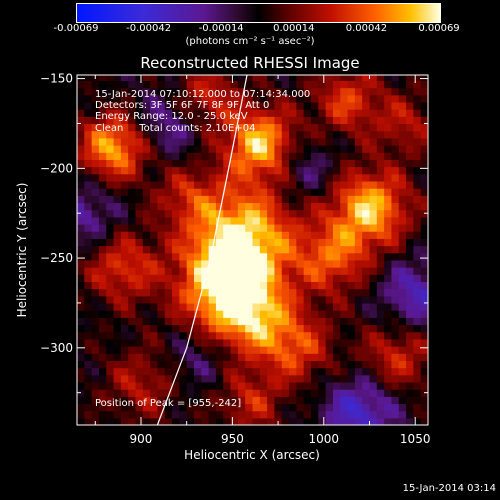 This screenshot has height=500, width=500. Describe the element at coordinates (149, 28) in the screenshot. I see `colorbar-tick-label: -0.00042` at that location.